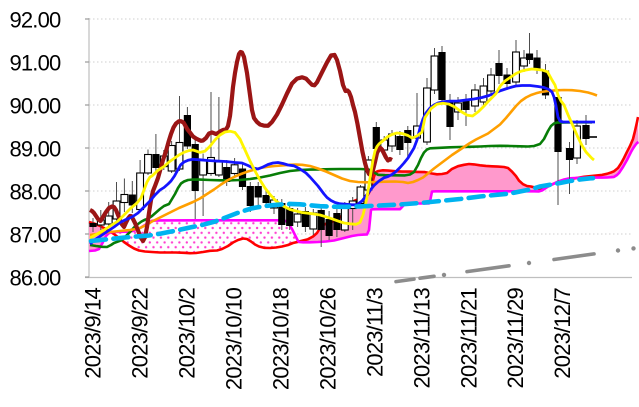 This screenshot has height=407, width=639. Describe the element at coordinates (234, 338) in the screenshot. I see `svg-text: 2023/10/10` at that location.